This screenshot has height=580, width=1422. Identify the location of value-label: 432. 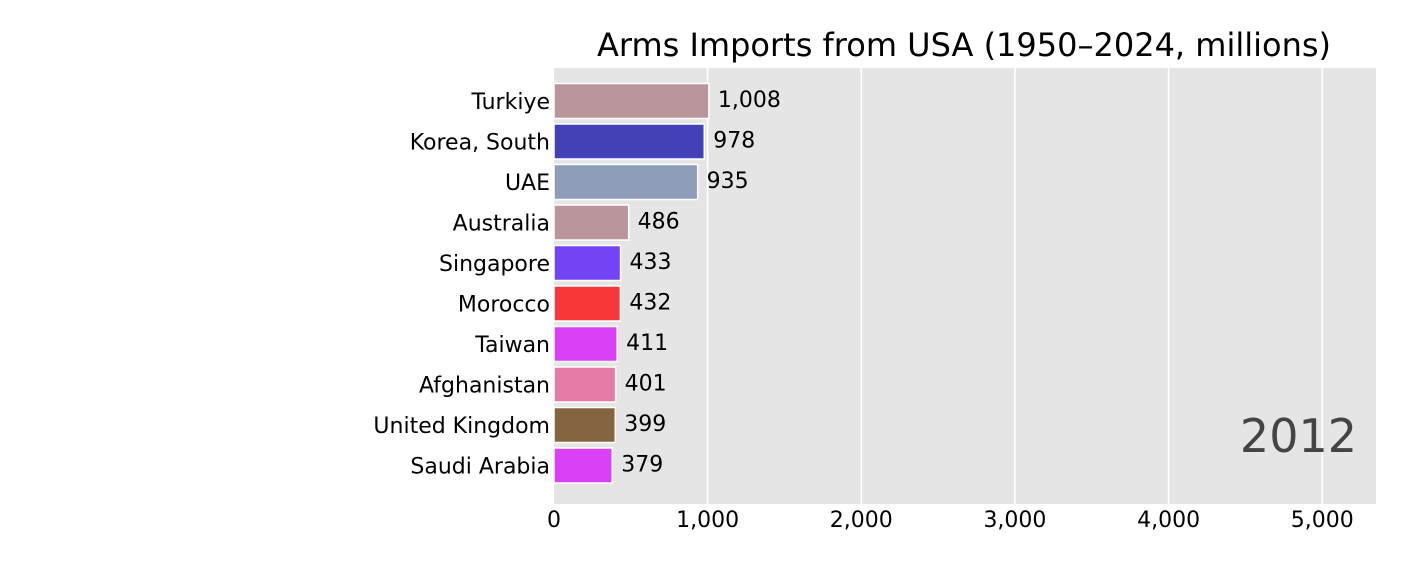
(650, 303).